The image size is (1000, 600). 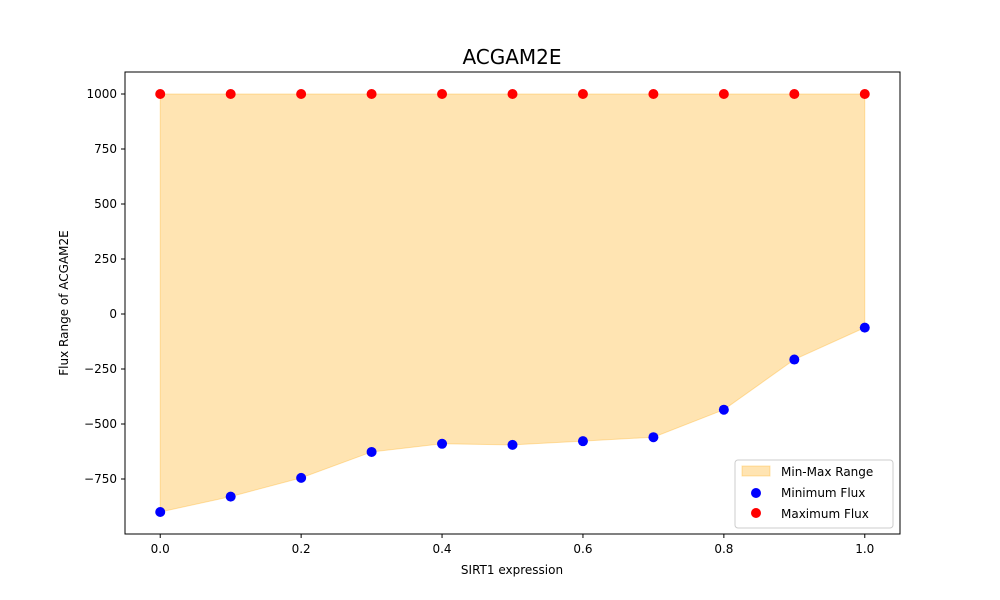 I want to click on legend-box, so click(x=814, y=494).